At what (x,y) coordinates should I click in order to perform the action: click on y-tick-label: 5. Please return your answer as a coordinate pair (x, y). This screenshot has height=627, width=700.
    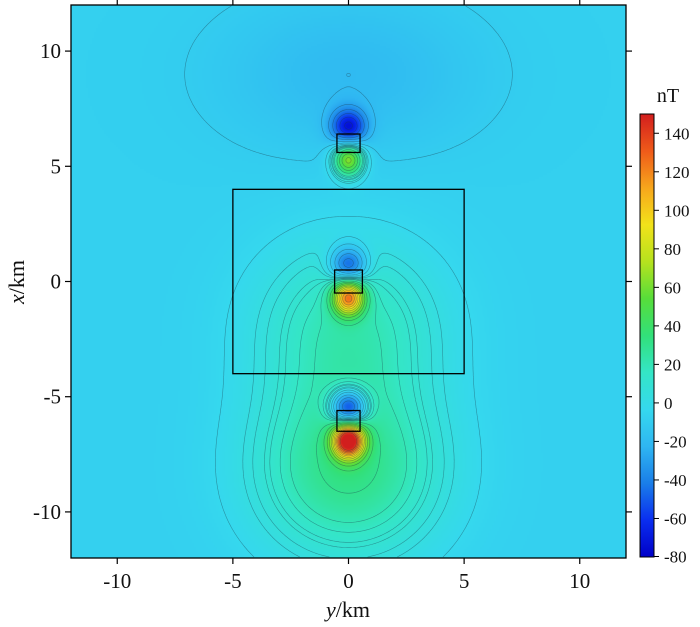
    Looking at the image, I should click on (56, 166).